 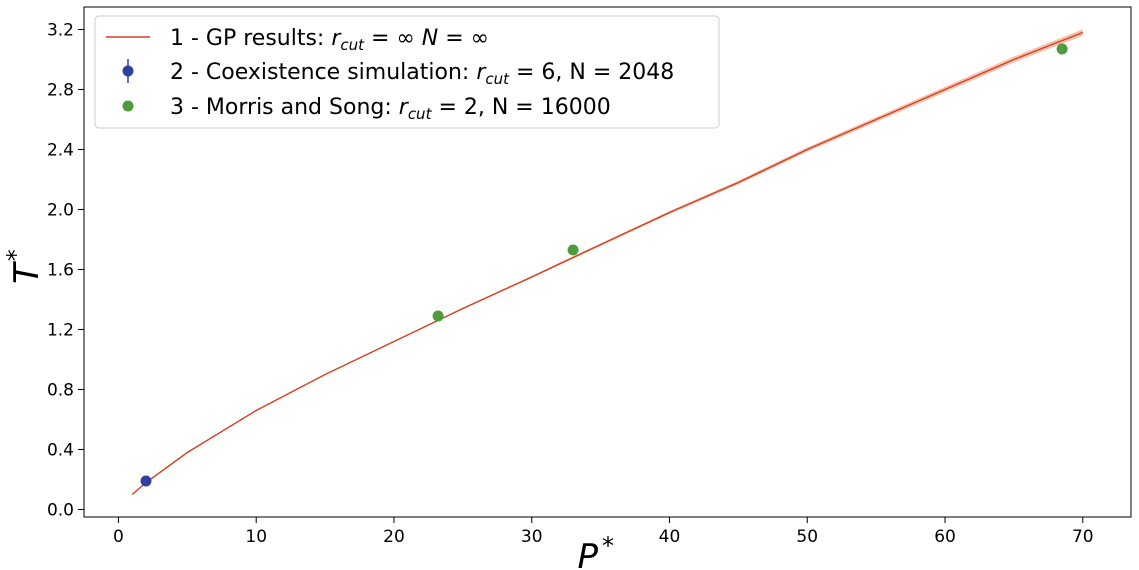 What do you see at coordinates (24, 266) in the screenshot?
I see `y-axis-title: T*` at bounding box center [24, 266].